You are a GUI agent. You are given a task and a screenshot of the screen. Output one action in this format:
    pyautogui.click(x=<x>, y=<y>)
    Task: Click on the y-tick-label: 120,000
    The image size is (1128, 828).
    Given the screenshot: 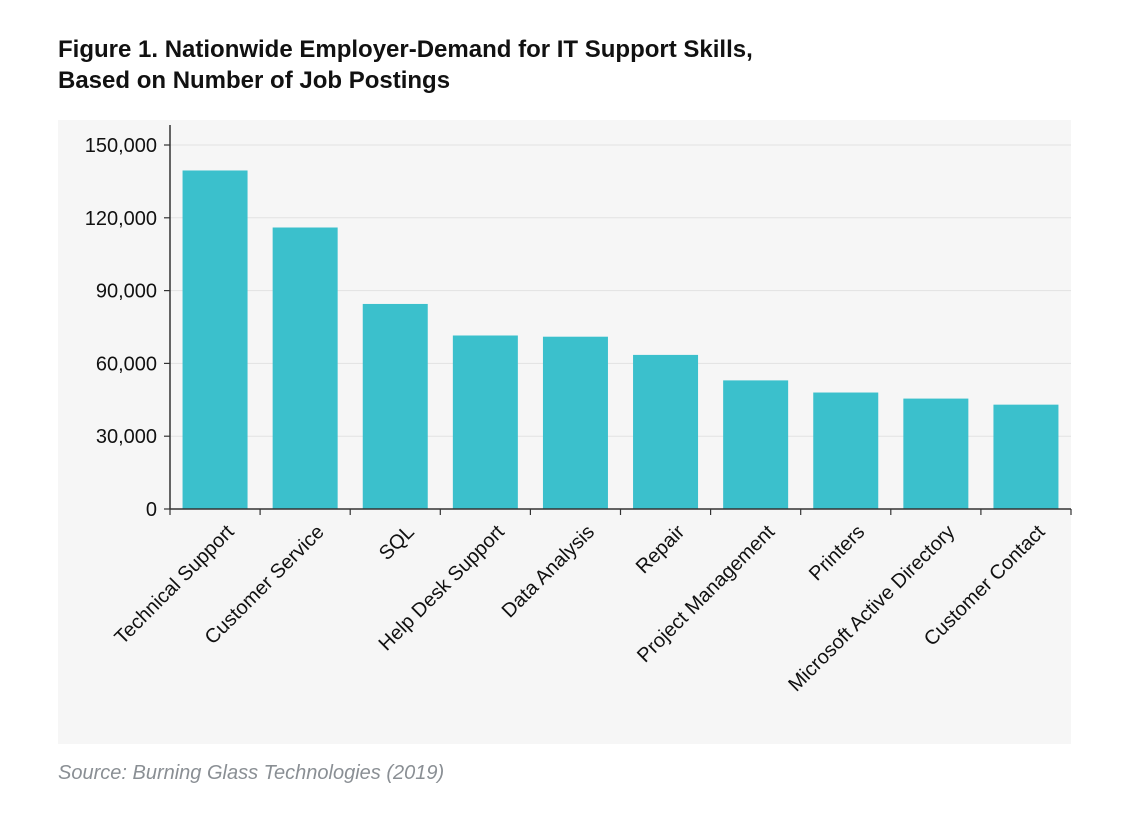 What is the action you would take?
    pyautogui.click(x=121, y=219)
    